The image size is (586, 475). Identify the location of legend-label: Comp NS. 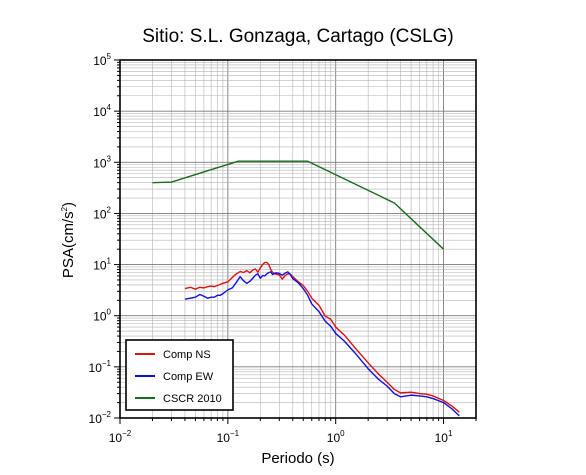
(187, 355).